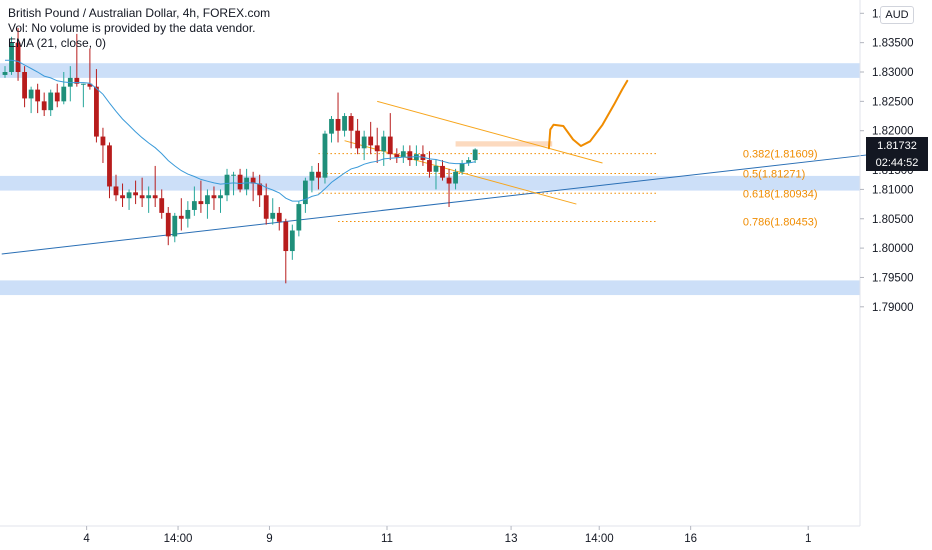  I want to click on fib-level-label: 0.786(1.80453), so click(780, 223).